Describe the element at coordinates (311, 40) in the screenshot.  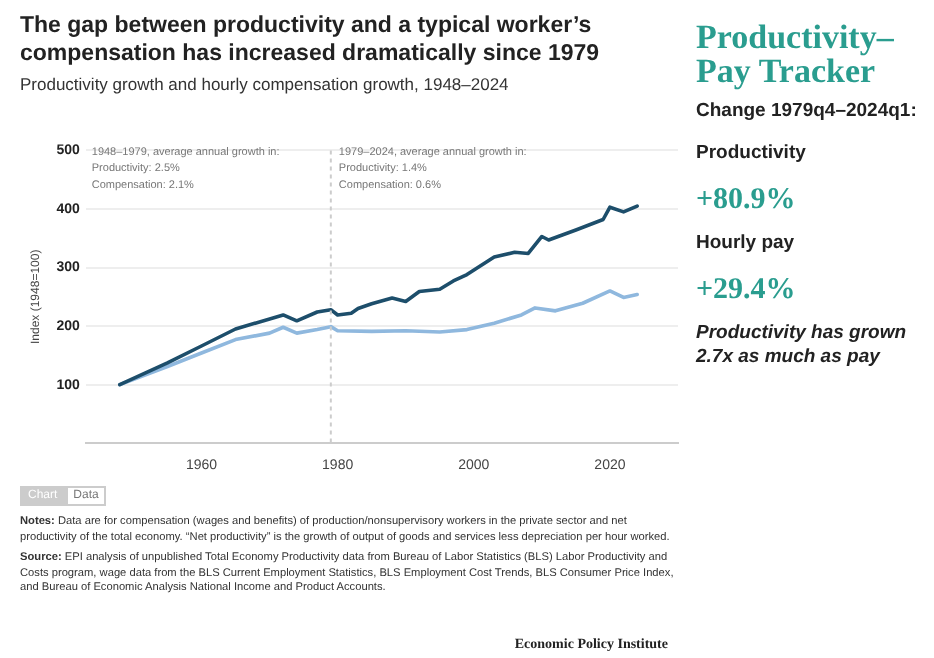
I see `chart-title: The gap between productivity and a typical worker’s compensation has increased dramatically since 1979` at that location.